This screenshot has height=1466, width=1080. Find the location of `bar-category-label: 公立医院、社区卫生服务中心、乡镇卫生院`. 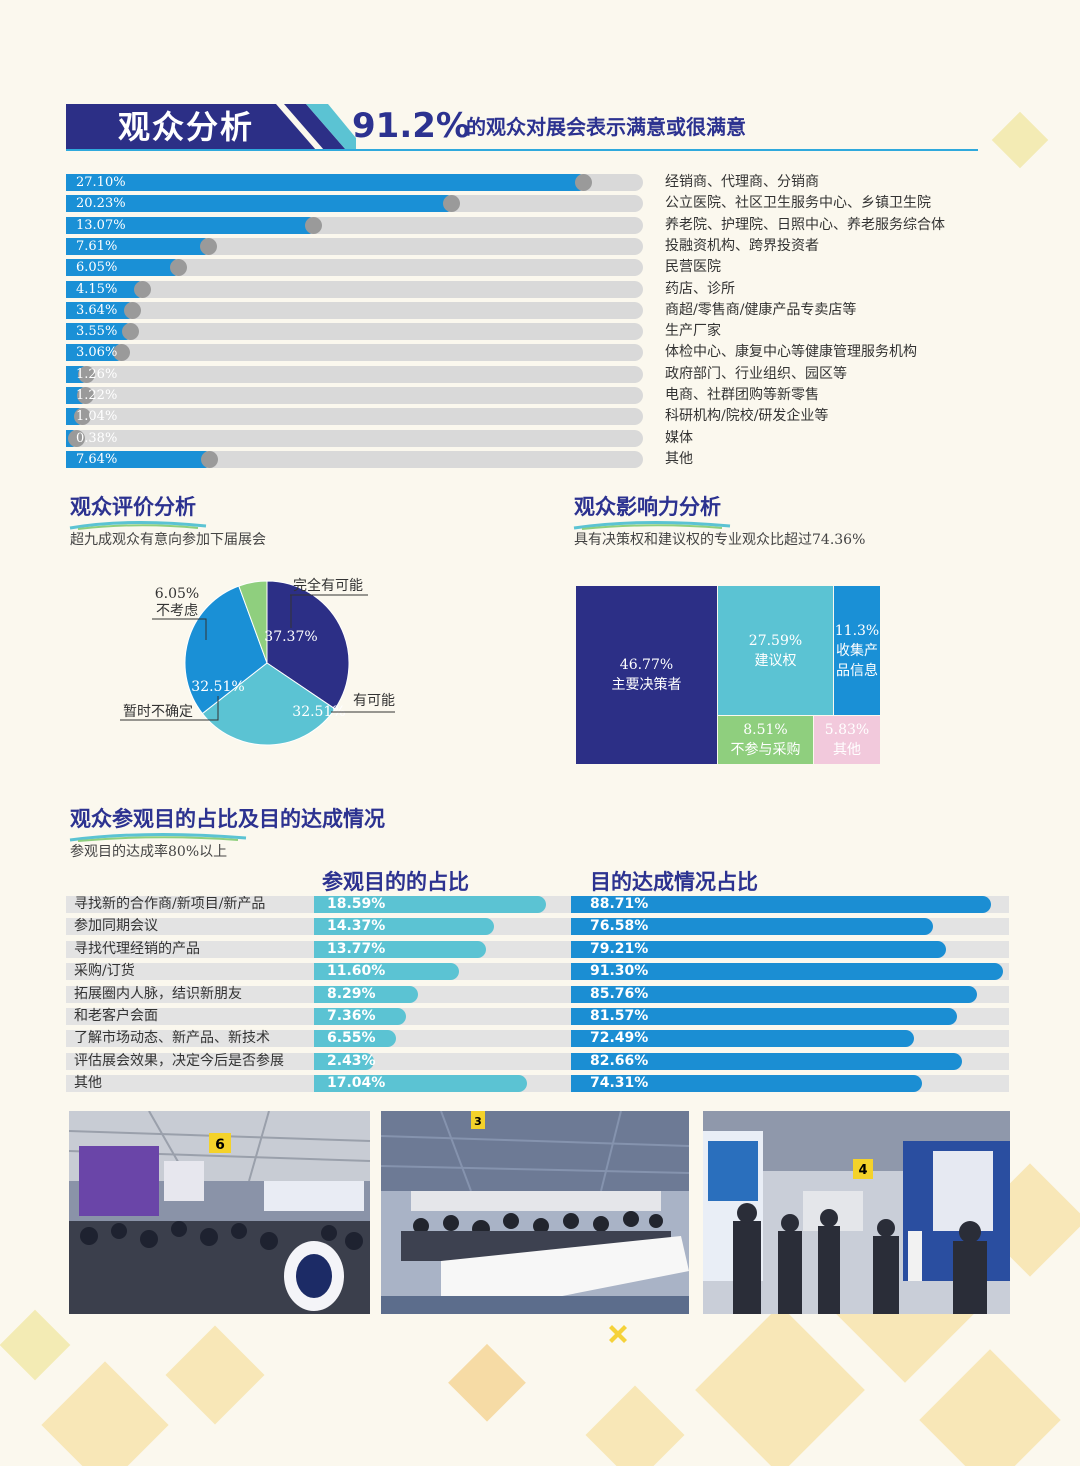

bar-category-label: 公立医院、社区卫生服务中心、乡镇卫生院 is located at coordinates (798, 203).